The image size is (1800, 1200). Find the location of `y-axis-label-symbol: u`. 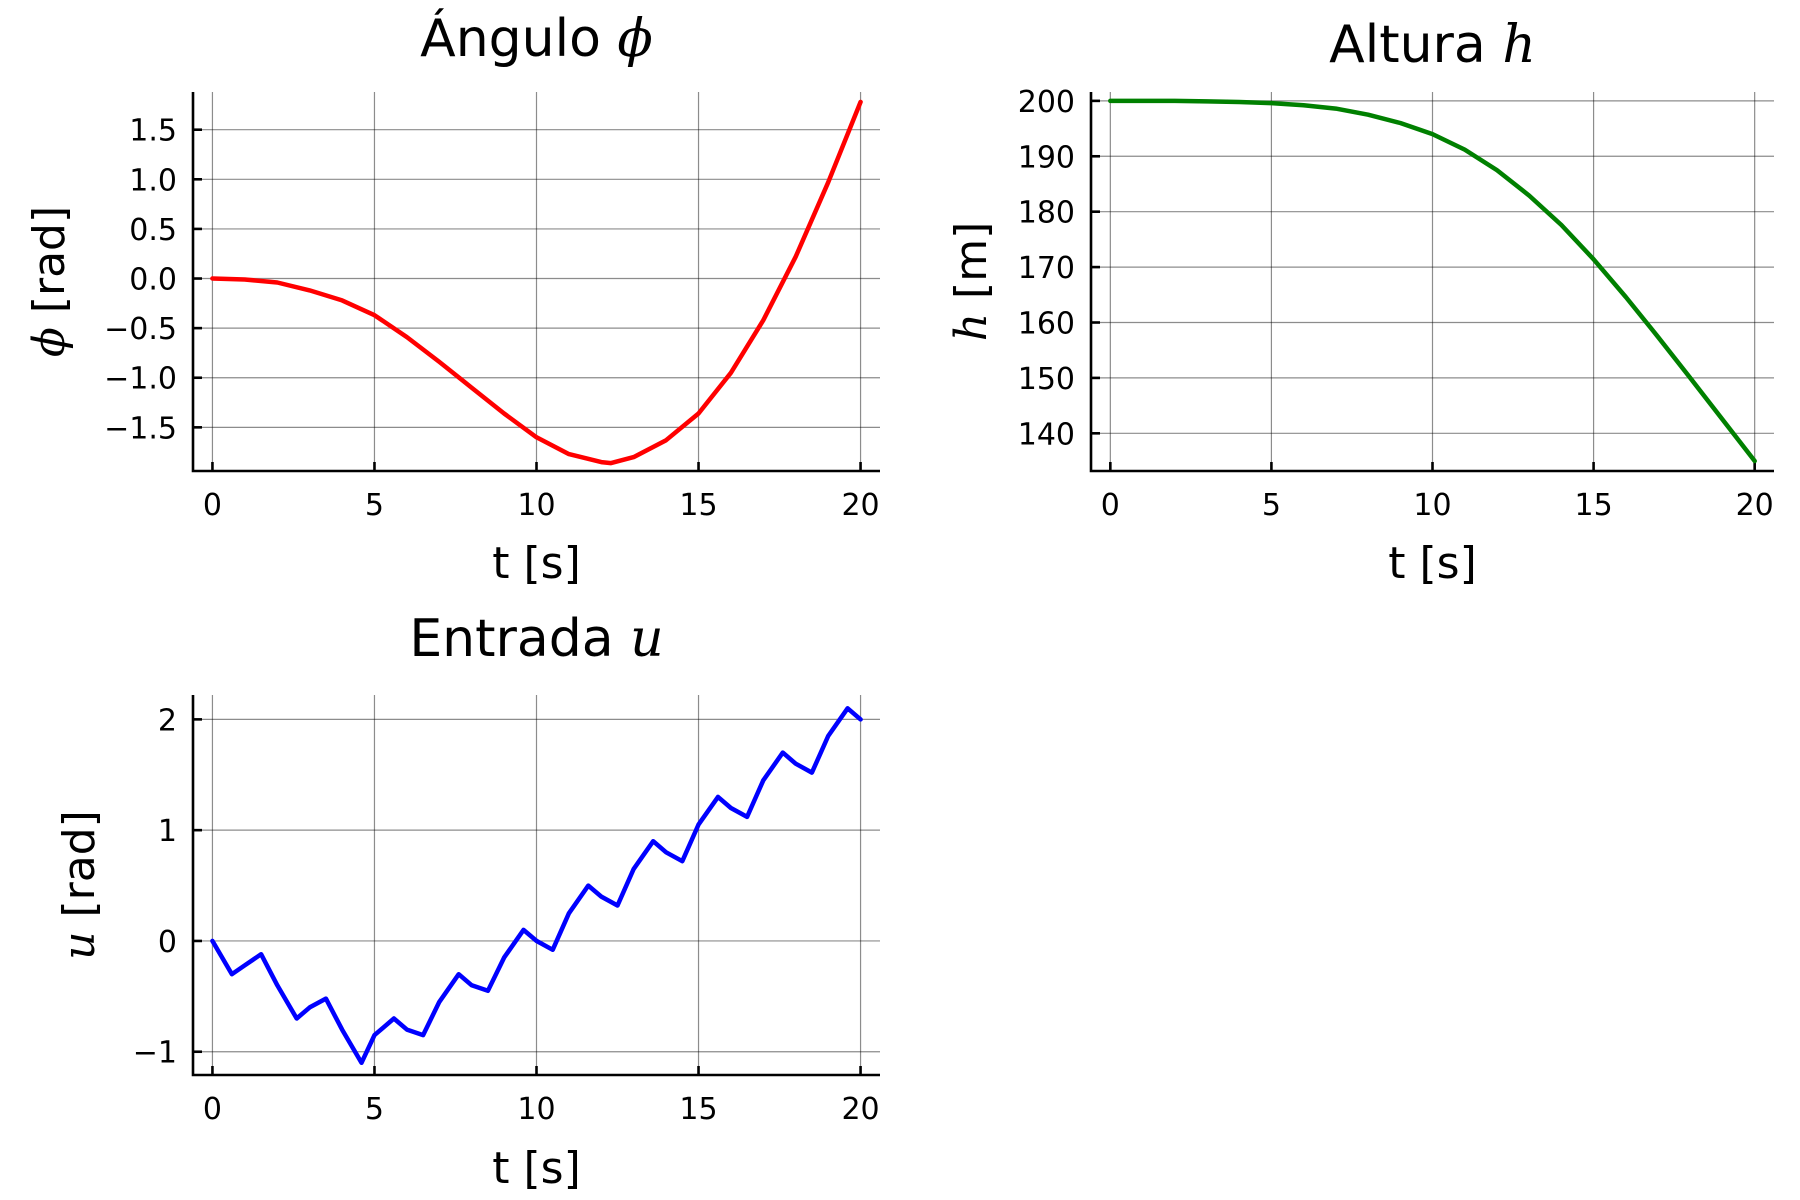

y-axis-label-symbol: u is located at coordinates (79, 939).